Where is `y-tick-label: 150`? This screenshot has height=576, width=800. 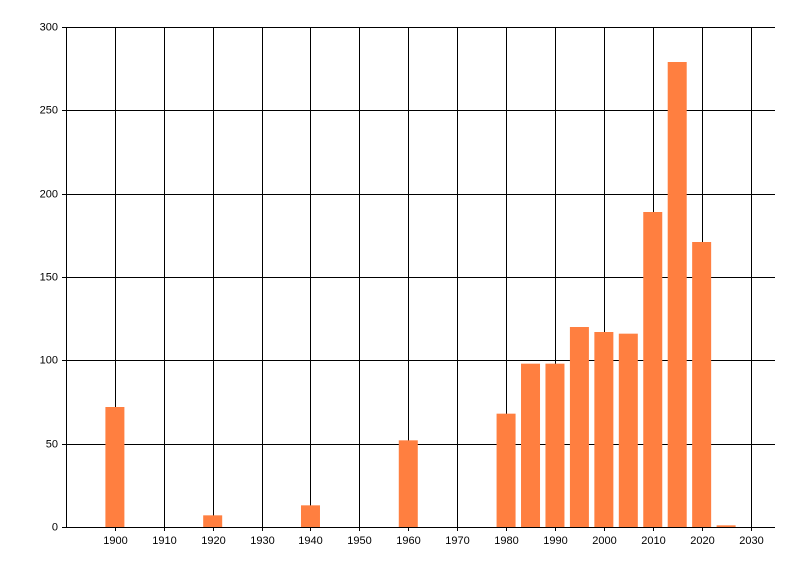
y-tick-label: 150 is located at coordinates (49, 277).